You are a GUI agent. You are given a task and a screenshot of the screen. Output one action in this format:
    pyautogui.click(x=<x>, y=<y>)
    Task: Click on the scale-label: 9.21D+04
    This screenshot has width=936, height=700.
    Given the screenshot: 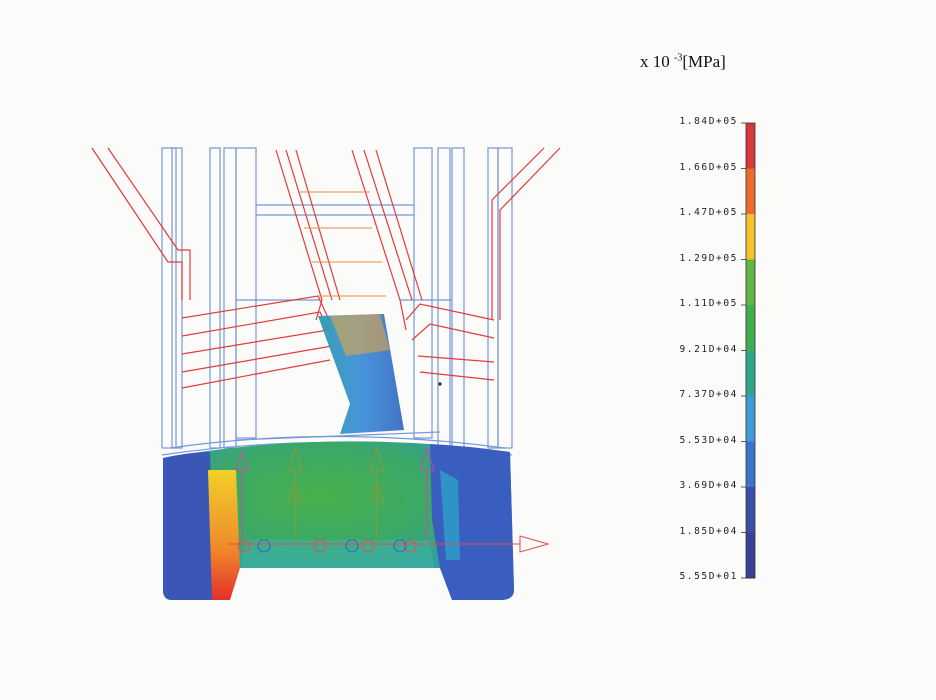 What is the action you would take?
    pyautogui.click(x=708, y=349)
    